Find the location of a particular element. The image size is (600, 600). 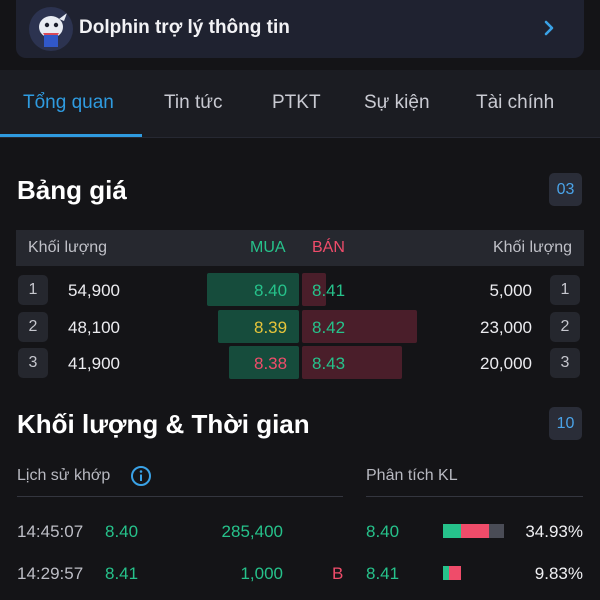

trade-side: B is located at coordinates (338, 573).